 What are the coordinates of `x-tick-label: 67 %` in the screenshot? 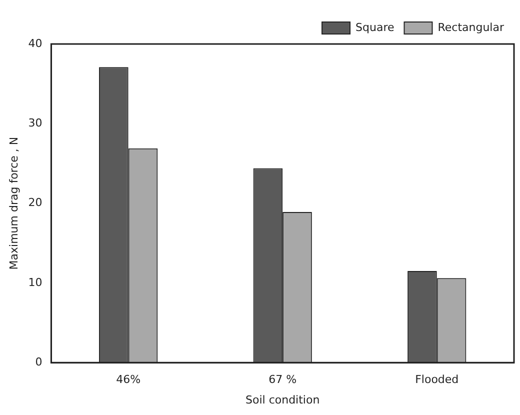 It's located at (282, 379).